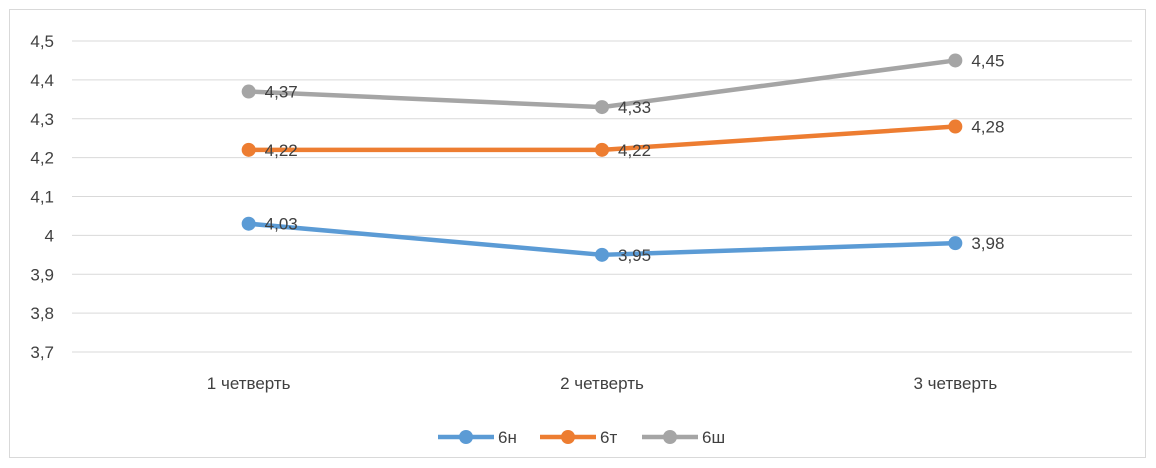  I want to click on legend-label: 6н, so click(507, 437).